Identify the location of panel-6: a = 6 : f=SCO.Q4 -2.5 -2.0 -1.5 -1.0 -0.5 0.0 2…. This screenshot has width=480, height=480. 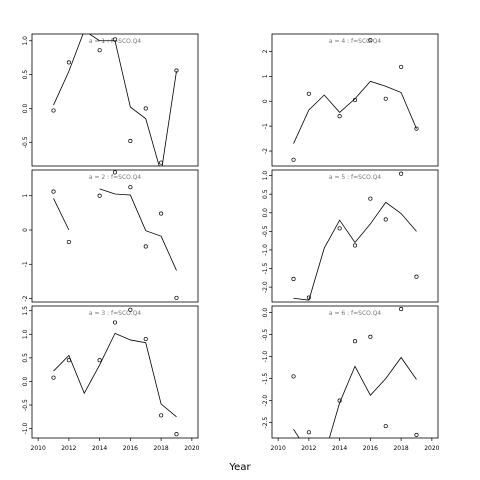
(351, 378).